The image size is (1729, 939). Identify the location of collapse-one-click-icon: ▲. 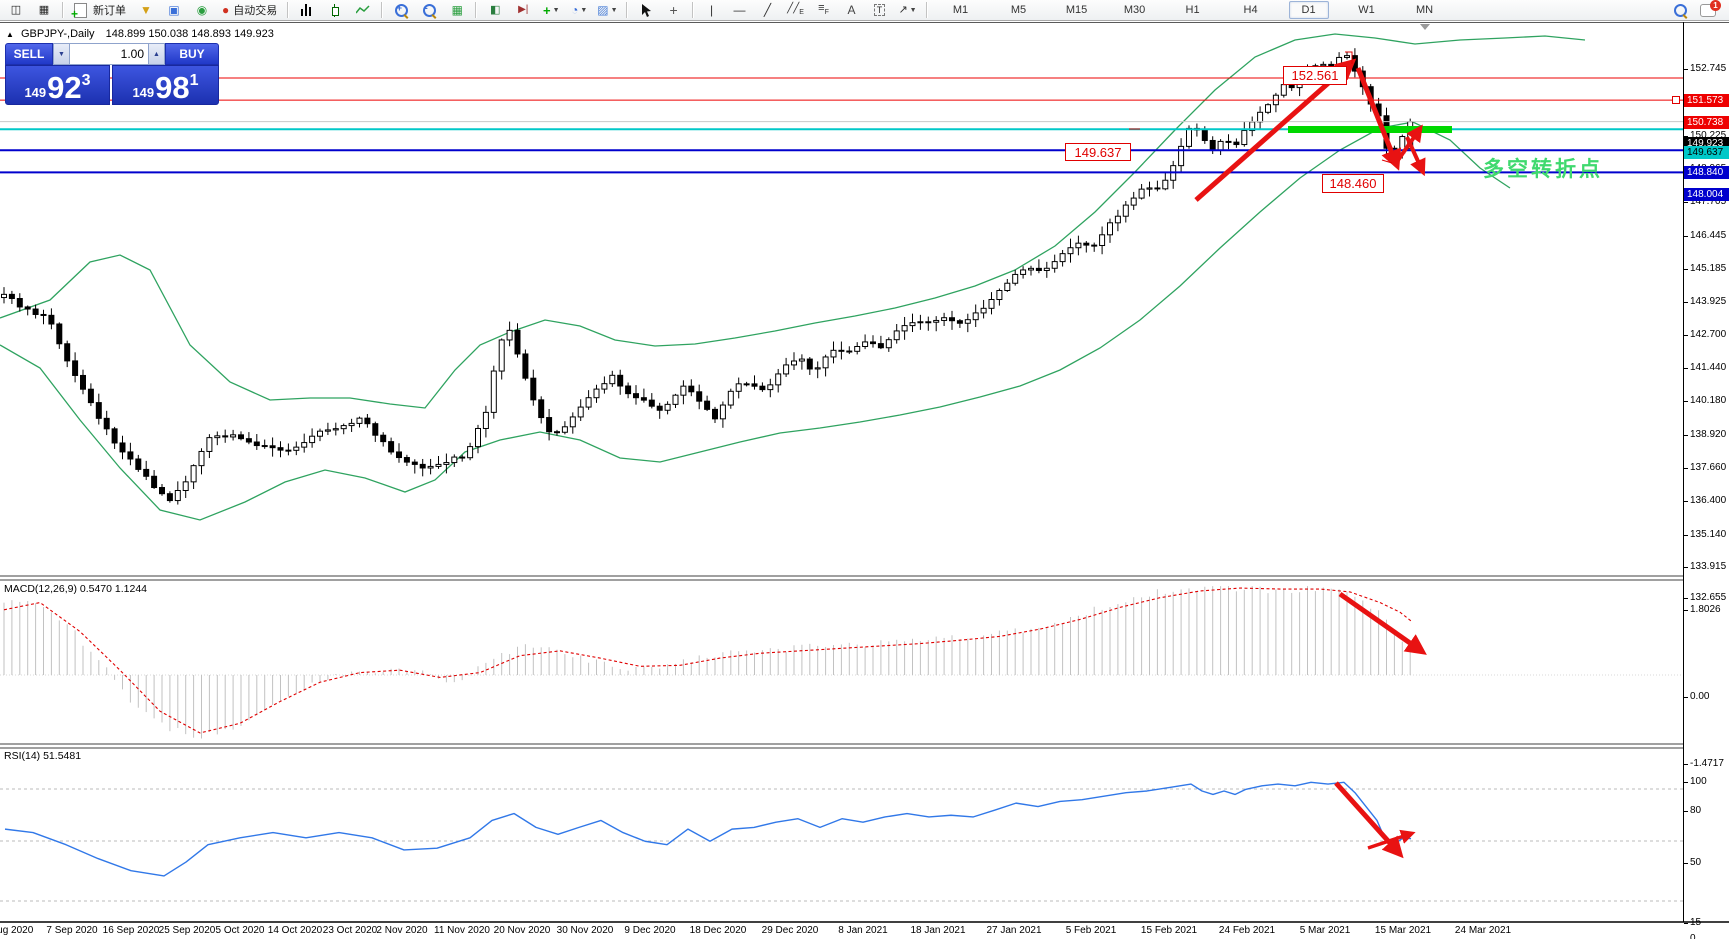
(10, 34).